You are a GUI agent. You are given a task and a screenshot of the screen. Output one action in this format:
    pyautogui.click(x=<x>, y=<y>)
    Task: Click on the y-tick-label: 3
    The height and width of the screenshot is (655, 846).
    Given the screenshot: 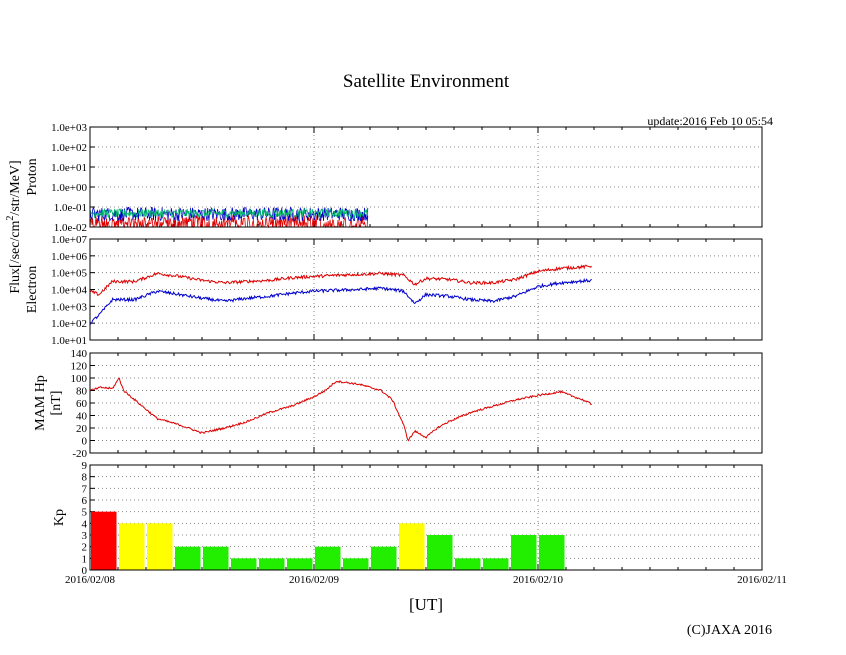 What is the action you would take?
    pyautogui.click(x=85, y=536)
    